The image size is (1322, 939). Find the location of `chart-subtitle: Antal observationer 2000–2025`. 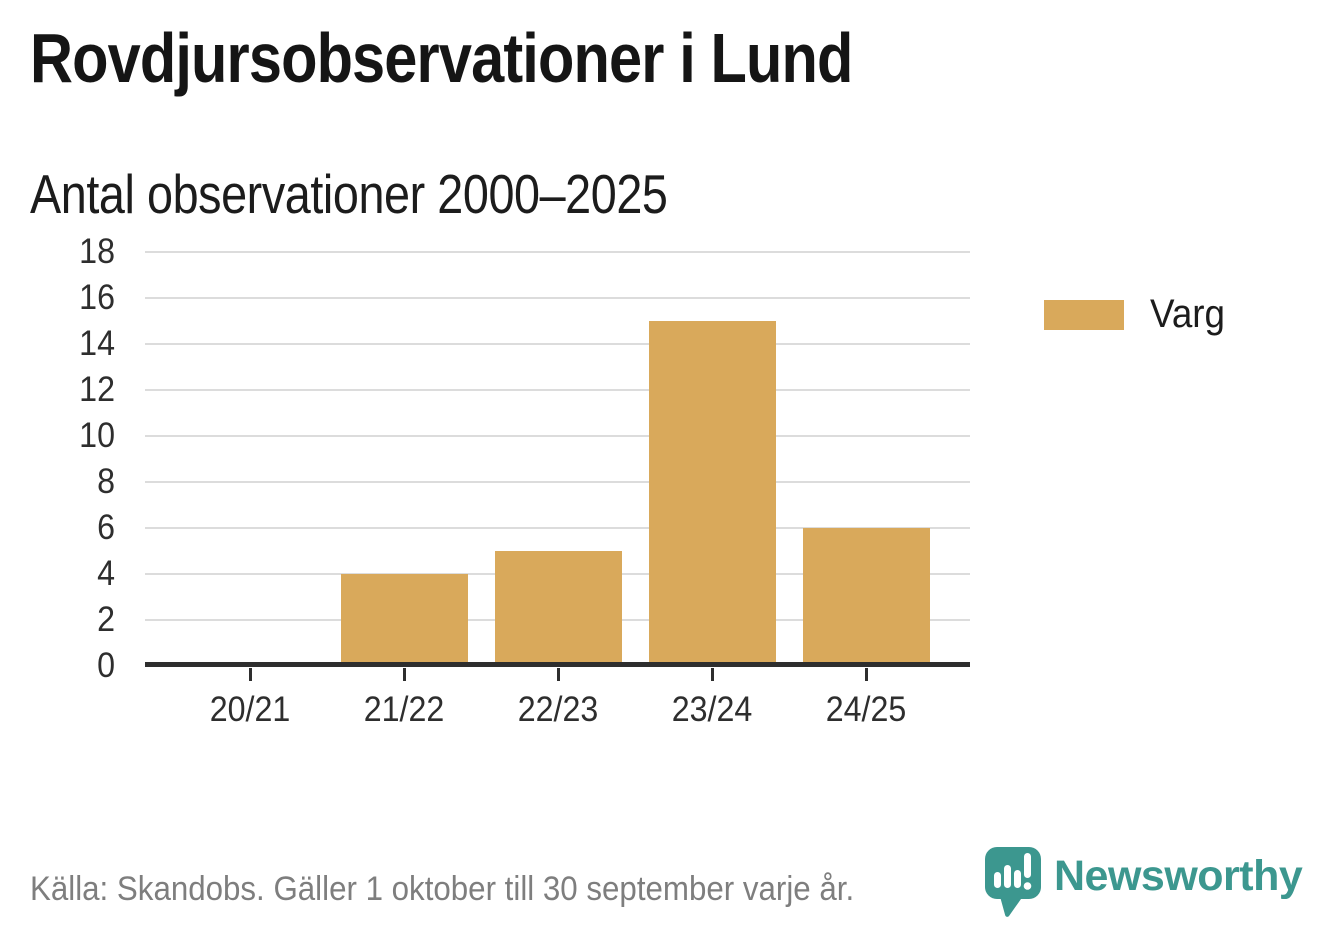

chart-subtitle: Antal observationer 2000–2025 is located at coordinates (349, 194).